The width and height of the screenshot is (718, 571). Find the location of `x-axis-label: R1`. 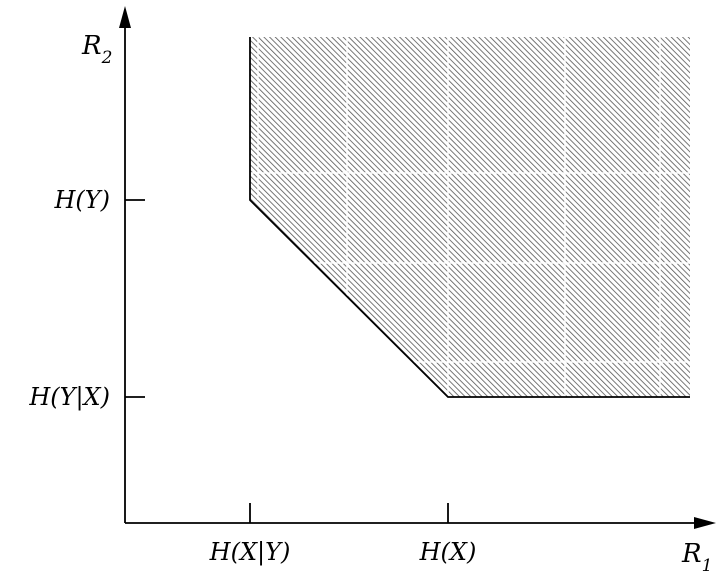

x-axis-label: R1 is located at coordinates (696, 555).